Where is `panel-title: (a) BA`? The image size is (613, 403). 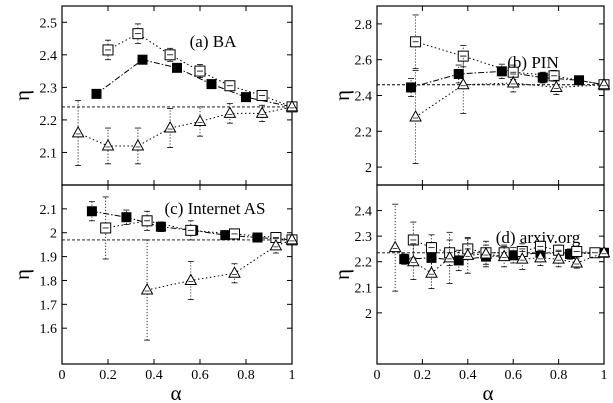 panel-title: (a) BA is located at coordinates (213, 41).